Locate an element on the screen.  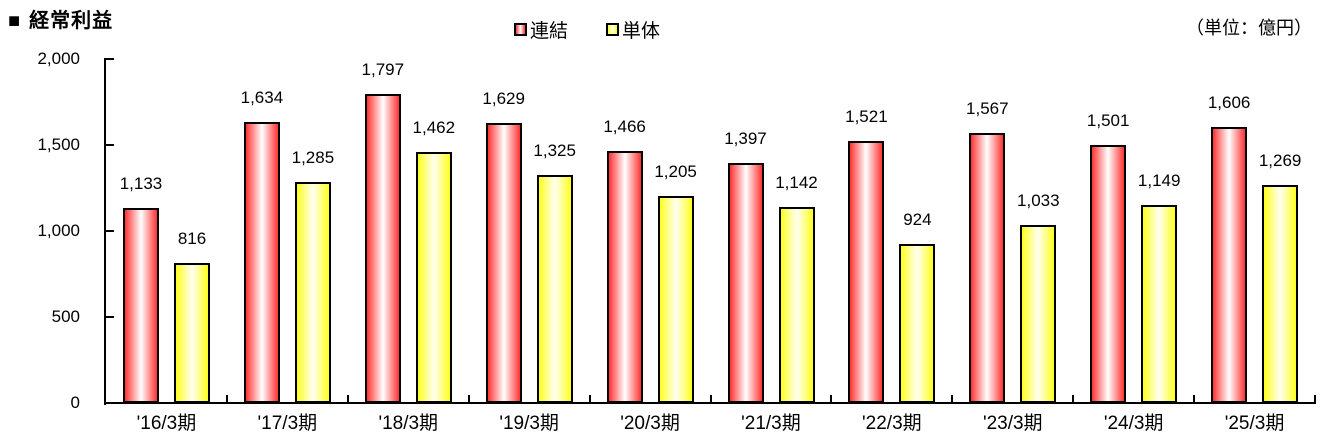
bar-value-label: 1,142 is located at coordinates (796, 182).